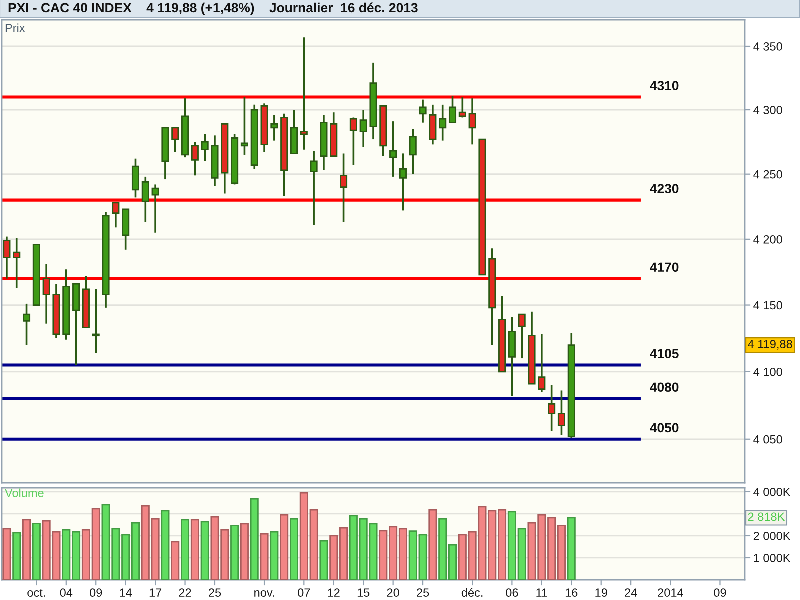 This screenshot has height=600, width=800. I want to click on text: 4 119,88, so click(770, 345).